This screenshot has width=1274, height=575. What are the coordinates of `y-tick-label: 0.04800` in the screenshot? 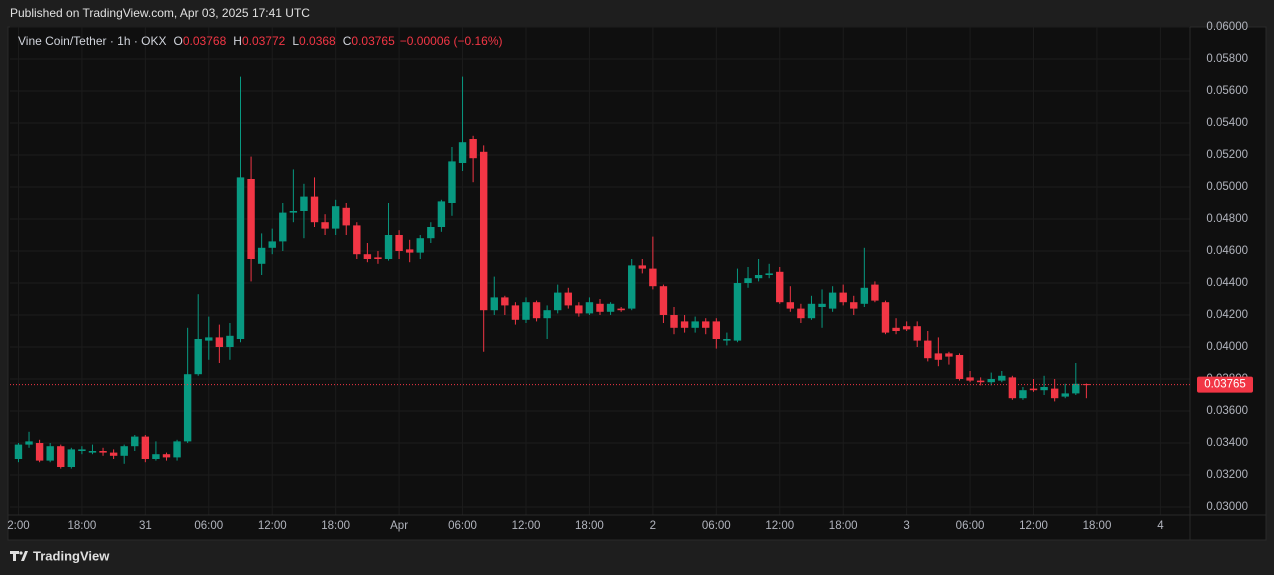 It's located at (1227, 219).